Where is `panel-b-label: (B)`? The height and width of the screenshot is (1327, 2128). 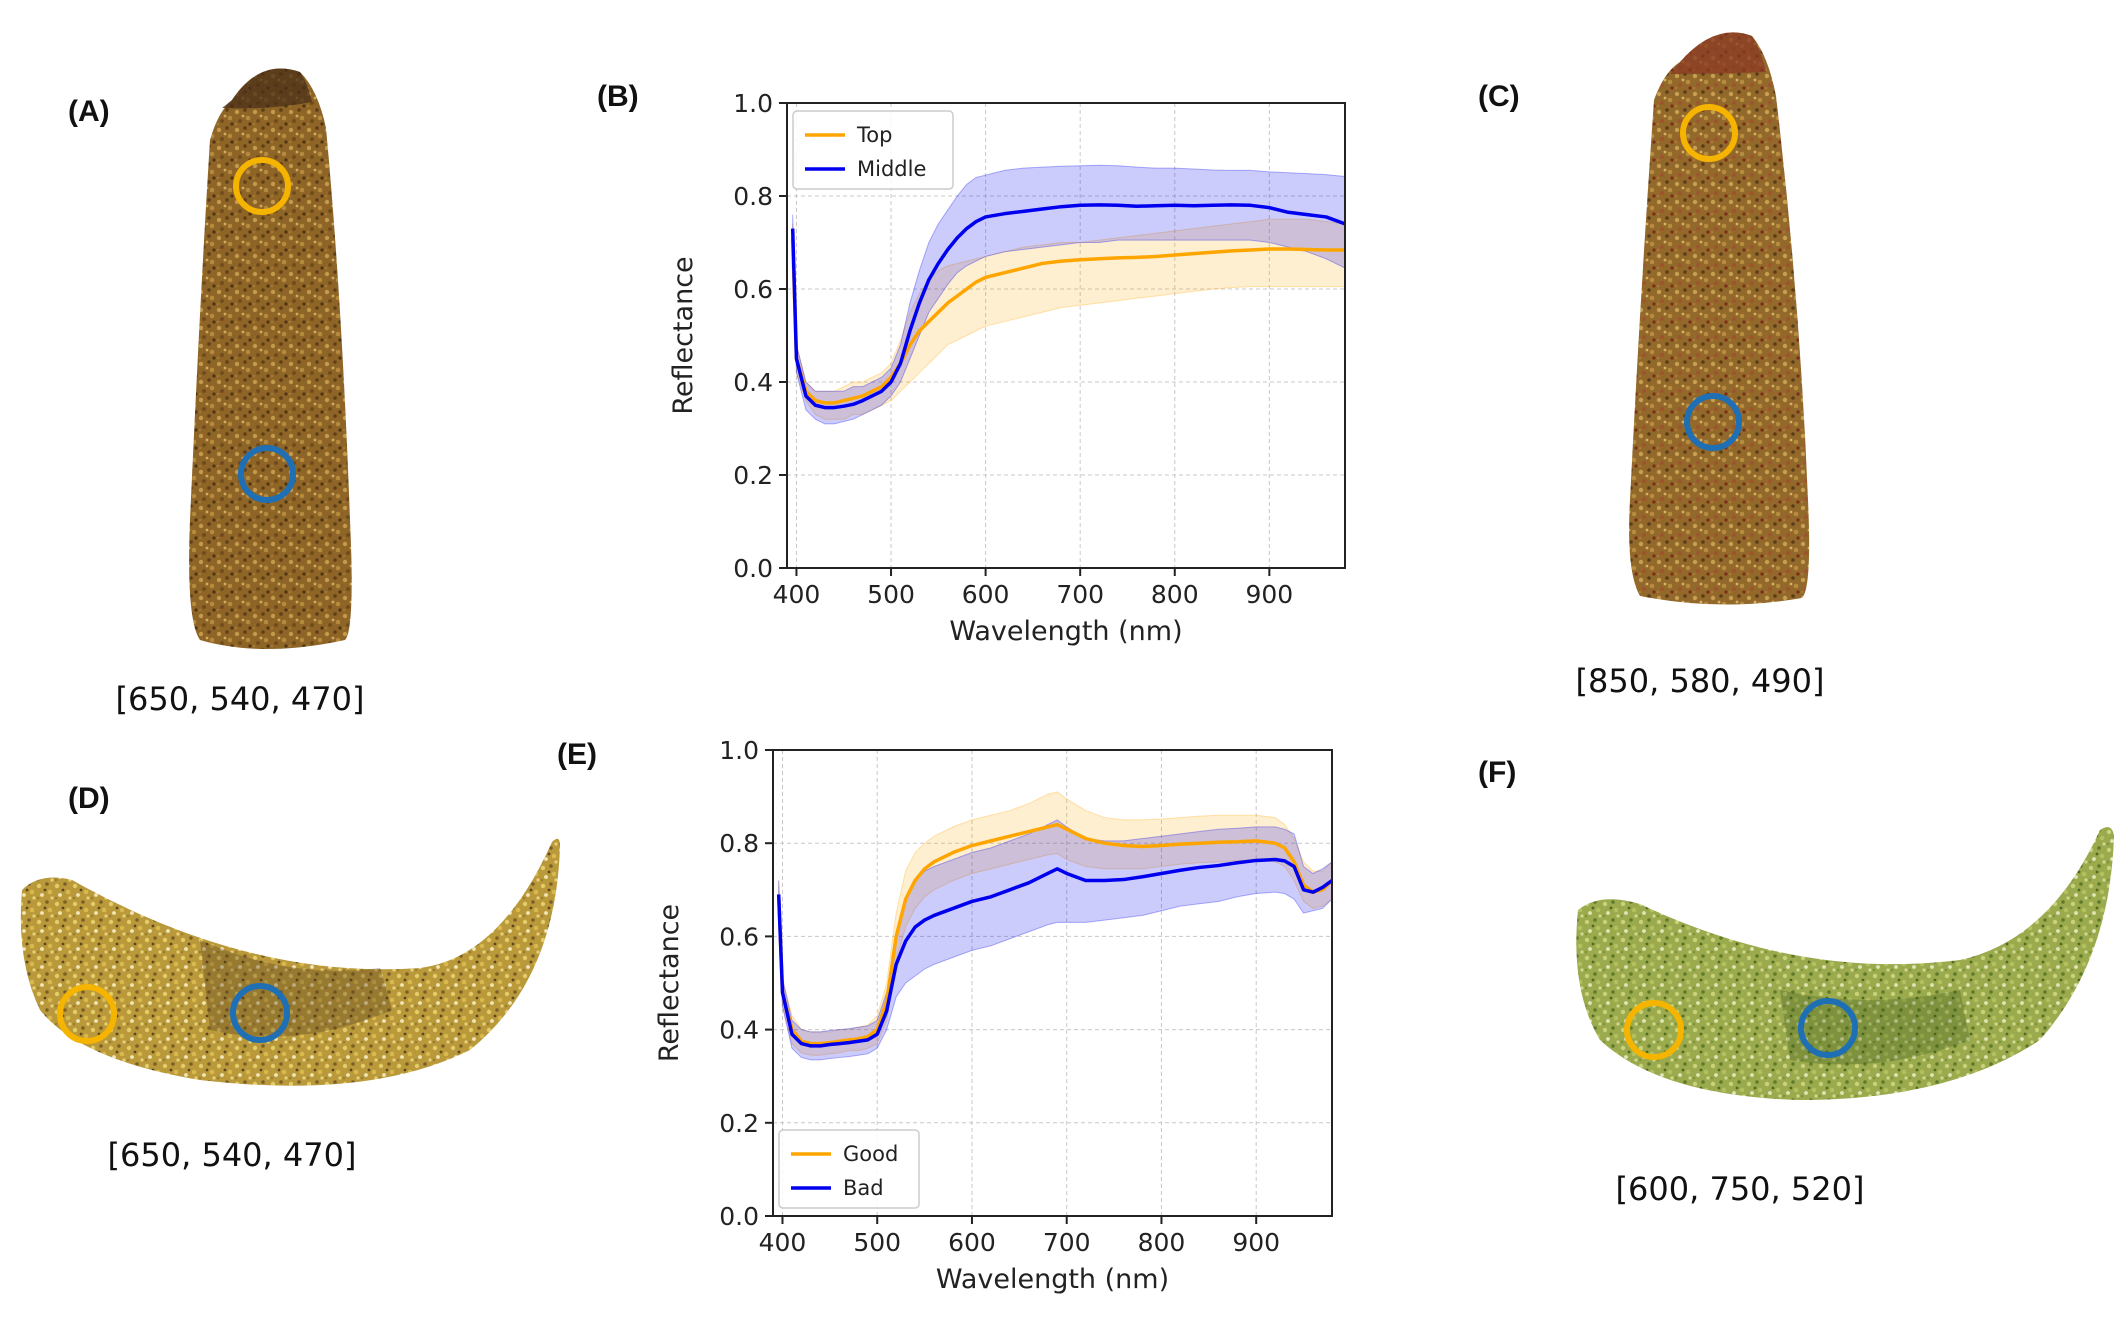 panel-b-label: (B) is located at coordinates (618, 96).